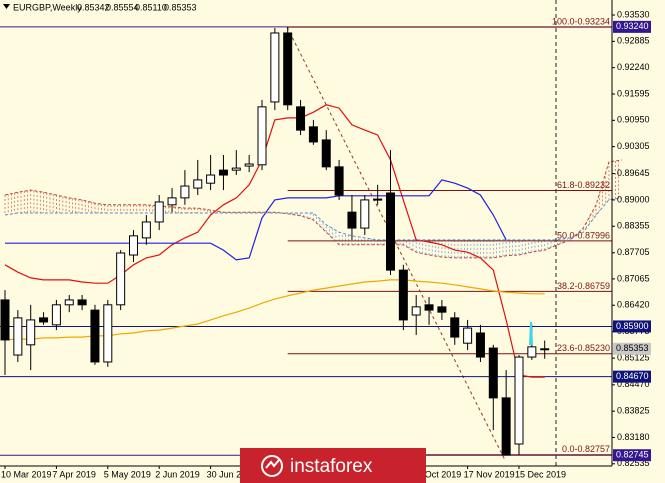  Describe the element at coordinates (583, 235) in the screenshot. I see `fib-label: 50.0-0.87996` at that location.